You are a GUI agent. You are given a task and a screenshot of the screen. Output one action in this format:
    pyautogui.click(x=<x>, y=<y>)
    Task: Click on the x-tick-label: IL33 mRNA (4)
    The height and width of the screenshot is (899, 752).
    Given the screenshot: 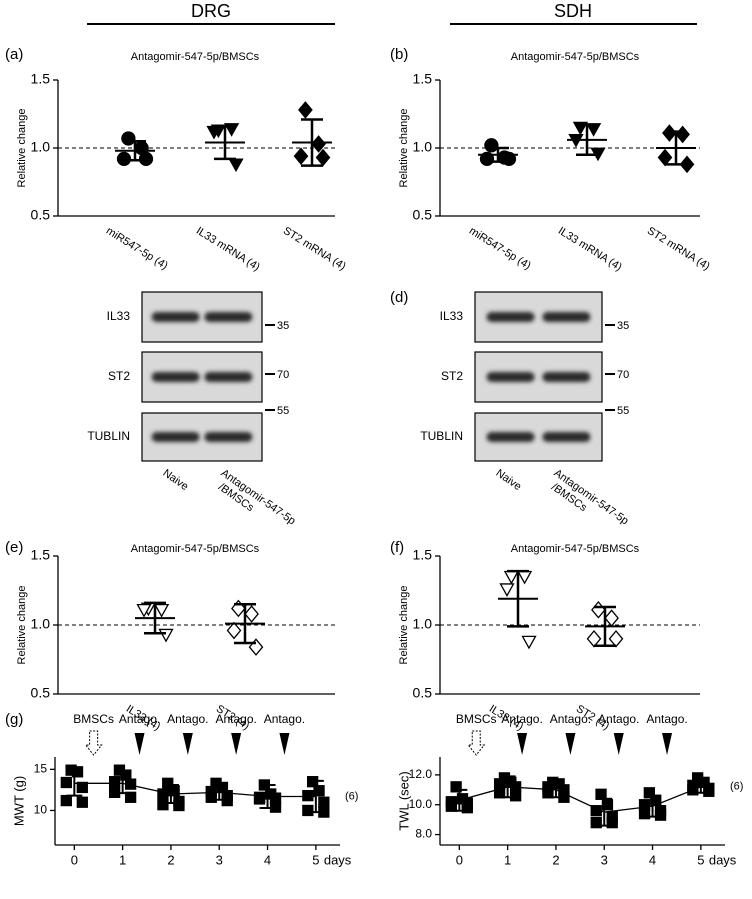 What is the action you would take?
    pyautogui.click(x=590, y=249)
    